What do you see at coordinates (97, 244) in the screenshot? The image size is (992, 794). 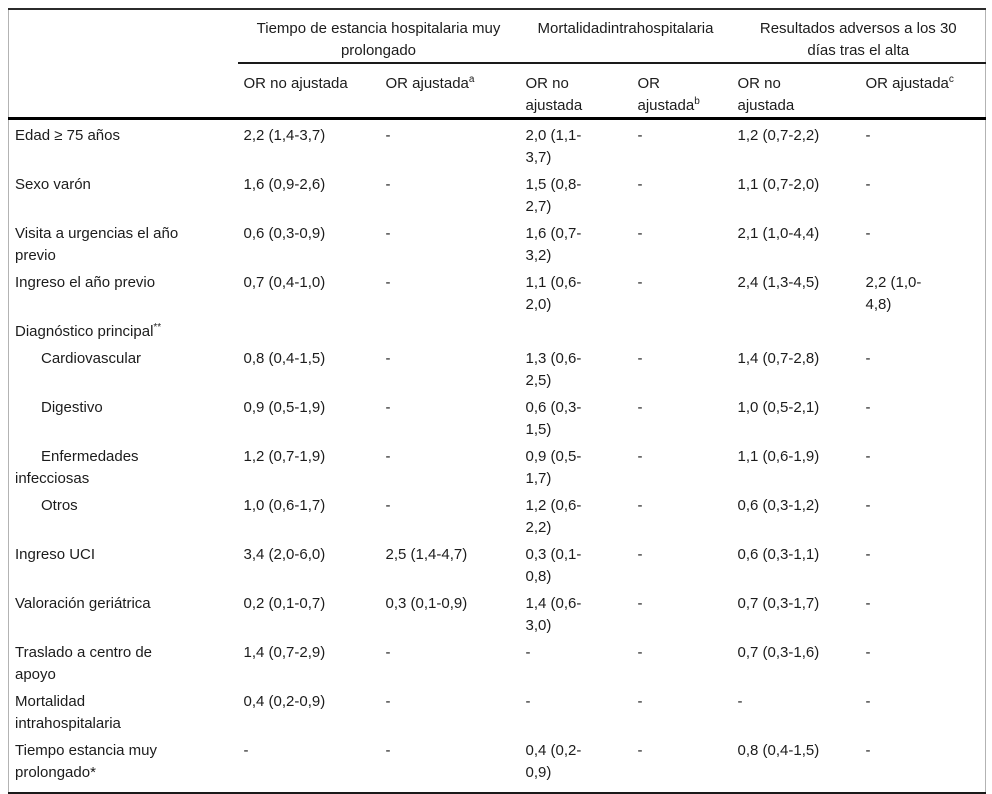 I see `row-label: Visita a urgencias el año previo` at bounding box center [97, 244].